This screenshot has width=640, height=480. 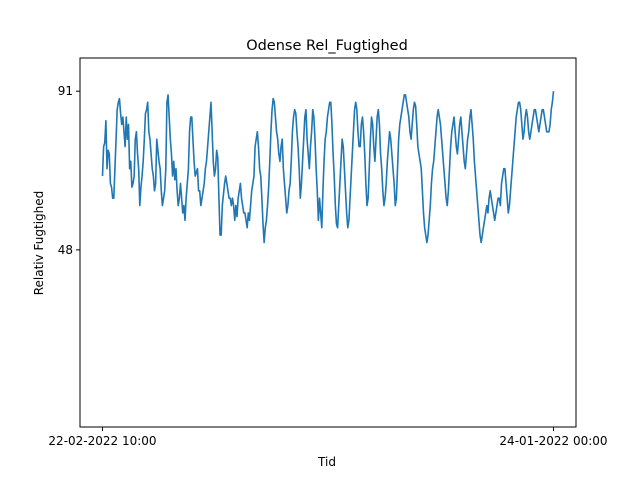 I want to click on x-axis-ticks: 22-02-2022 10:00 24-01-2022 00:00, so click(x=328, y=437).